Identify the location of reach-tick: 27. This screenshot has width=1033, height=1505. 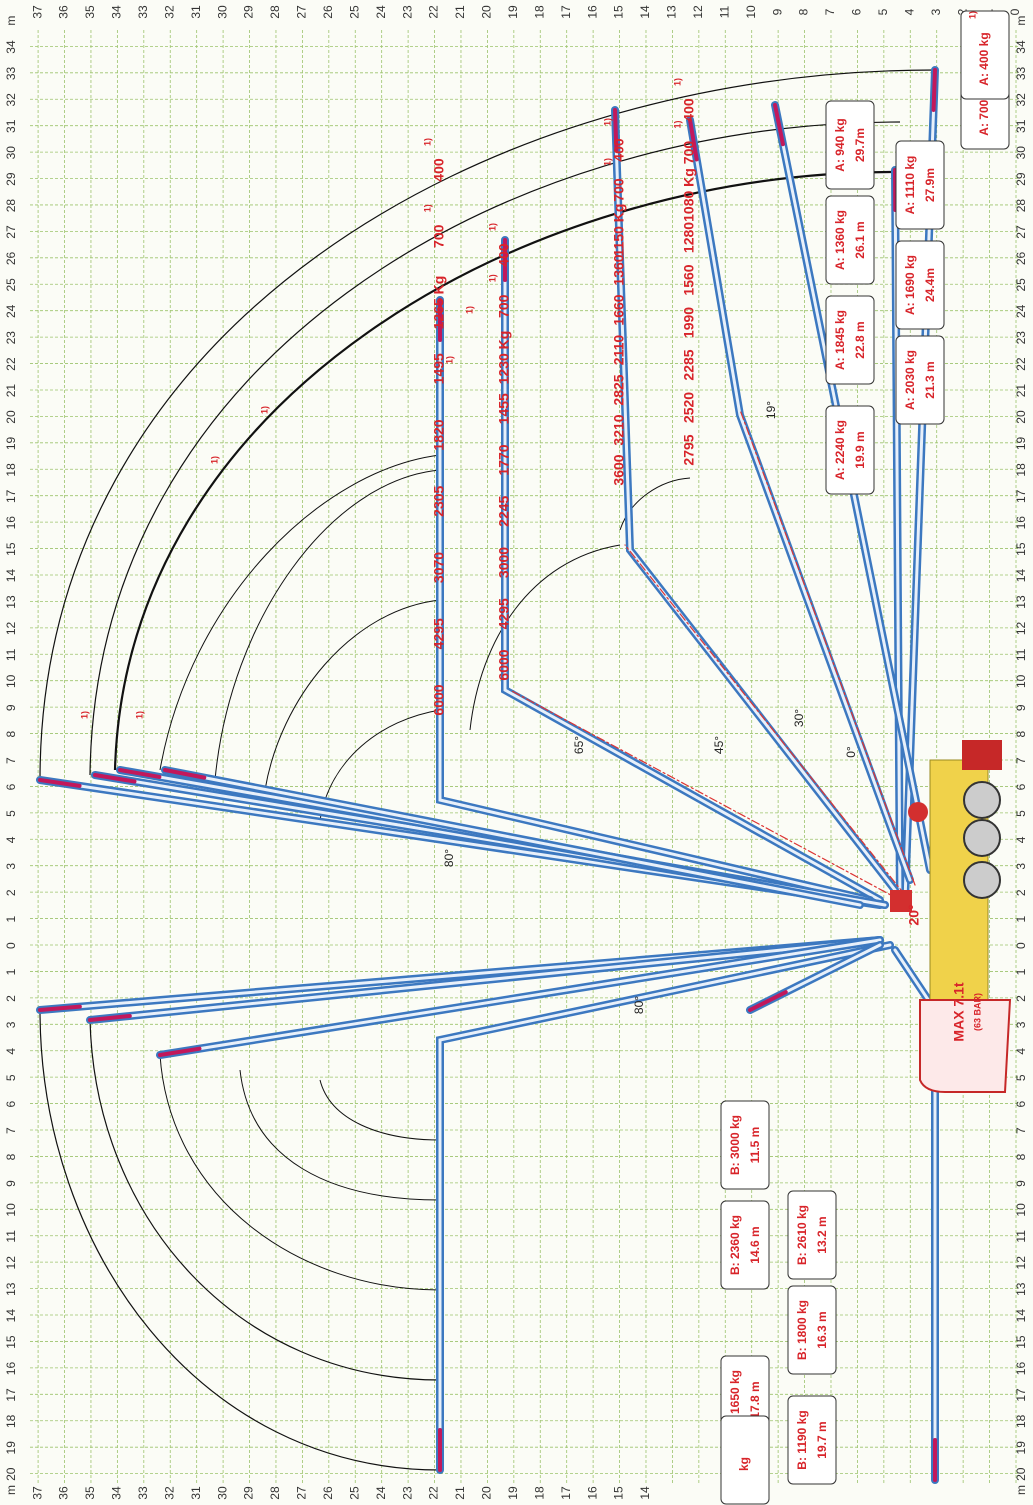
(1021, 232).